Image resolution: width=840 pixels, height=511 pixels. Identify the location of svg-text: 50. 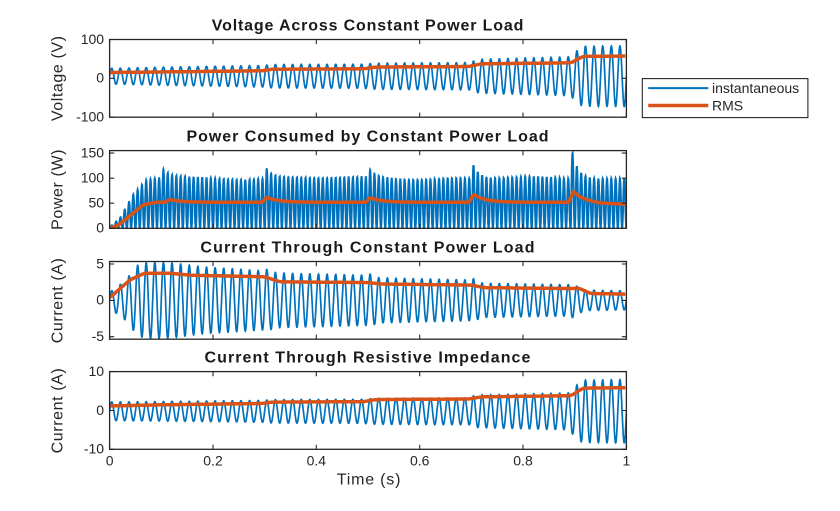
(97, 203).